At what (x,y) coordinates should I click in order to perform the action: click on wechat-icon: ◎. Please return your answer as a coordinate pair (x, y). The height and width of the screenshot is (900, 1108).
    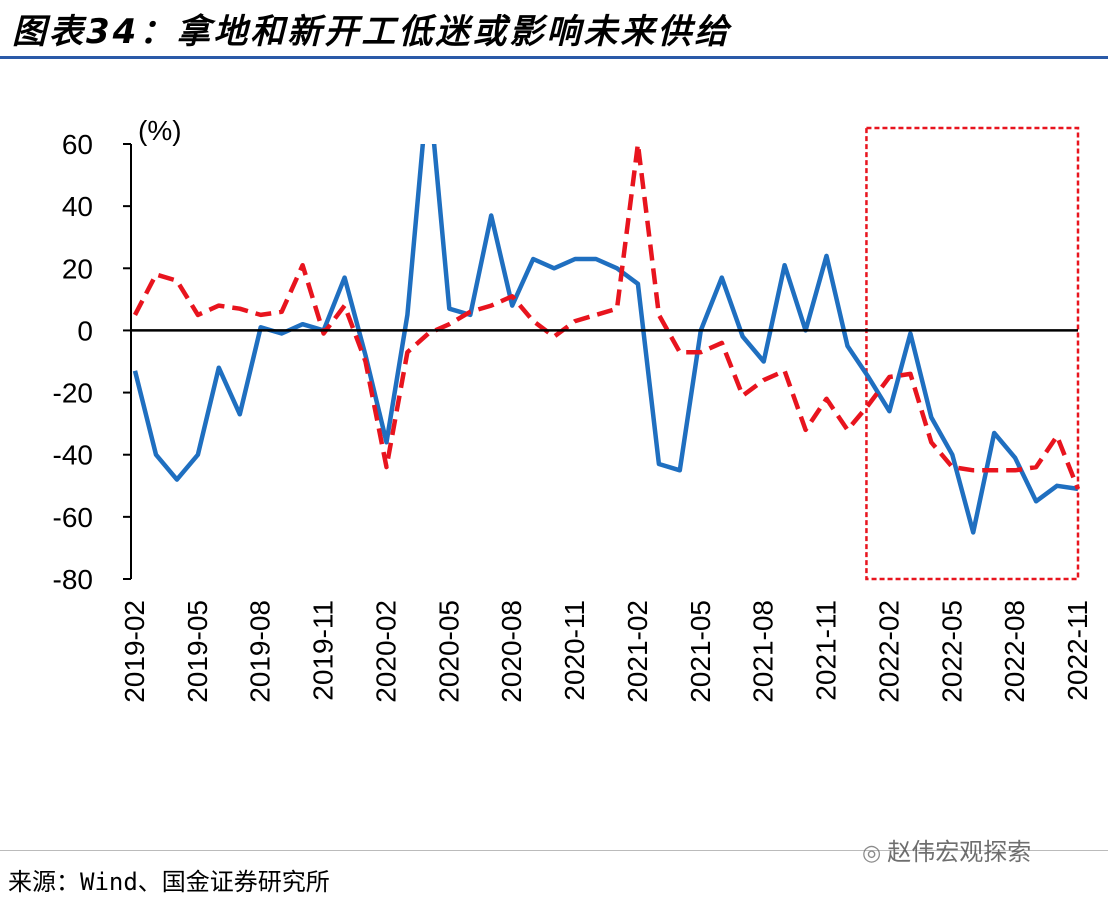
    Looking at the image, I should click on (872, 853).